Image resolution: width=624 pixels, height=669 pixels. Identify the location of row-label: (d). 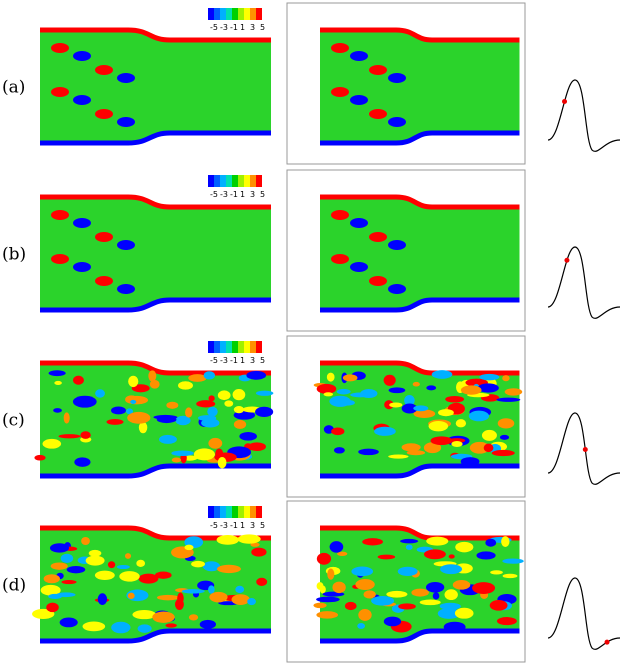
(14, 586).